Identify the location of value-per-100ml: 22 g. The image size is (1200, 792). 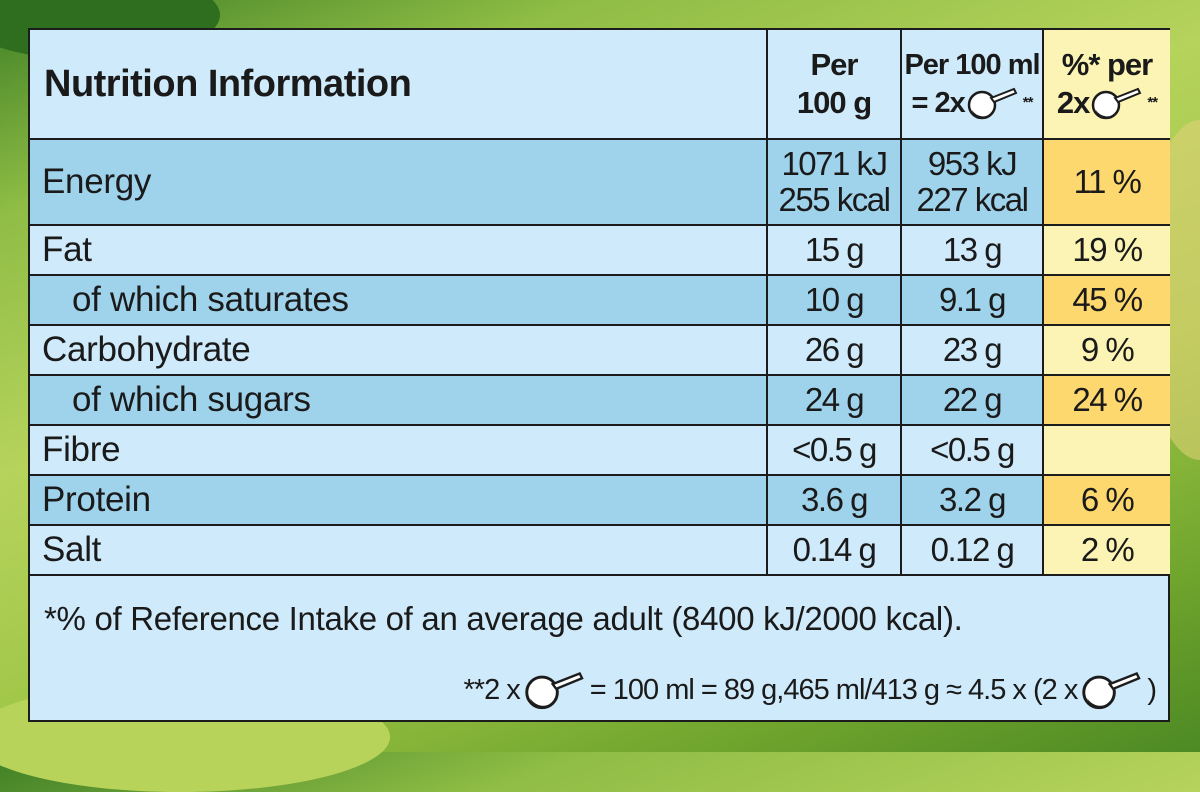
(972, 400).